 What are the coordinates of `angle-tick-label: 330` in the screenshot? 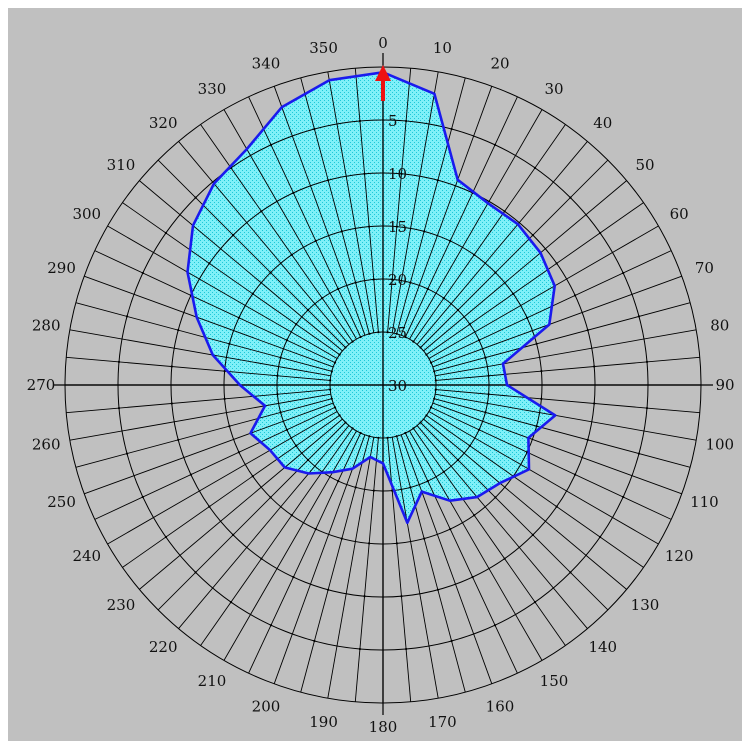 It's located at (212, 89).